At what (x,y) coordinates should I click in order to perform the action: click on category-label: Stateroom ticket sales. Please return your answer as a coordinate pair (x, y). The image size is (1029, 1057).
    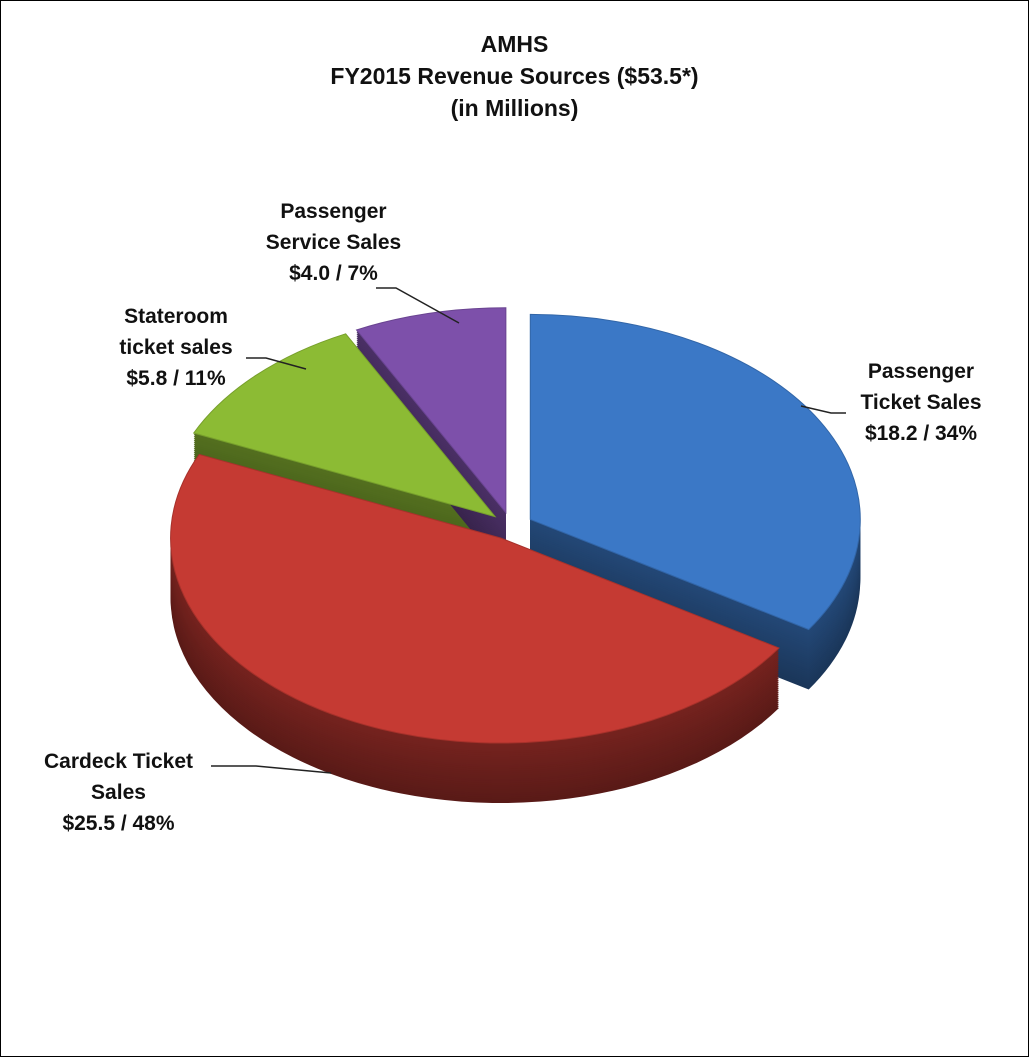
    Looking at the image, I should click on (176, 332).